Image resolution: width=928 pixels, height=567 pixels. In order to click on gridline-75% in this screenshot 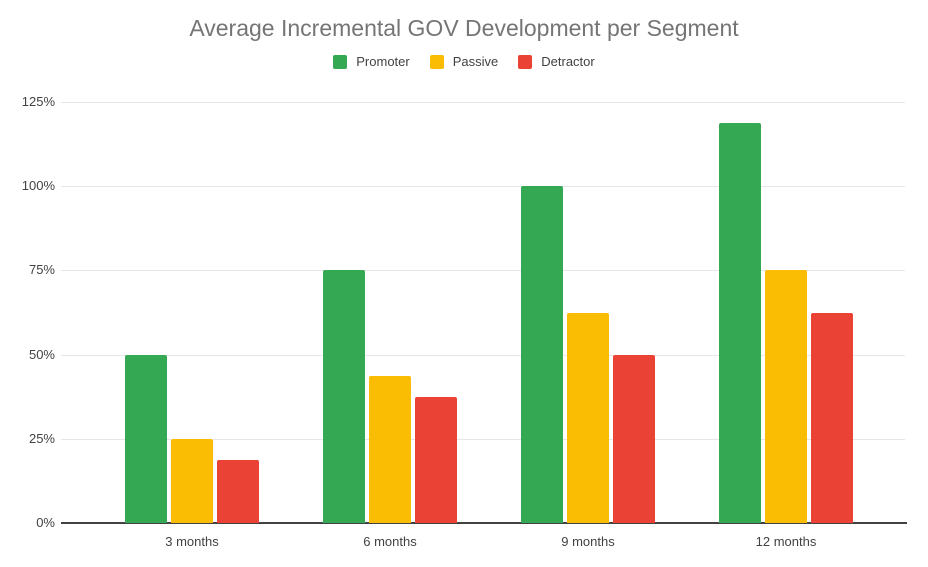, I will do `click(483, 271)`.